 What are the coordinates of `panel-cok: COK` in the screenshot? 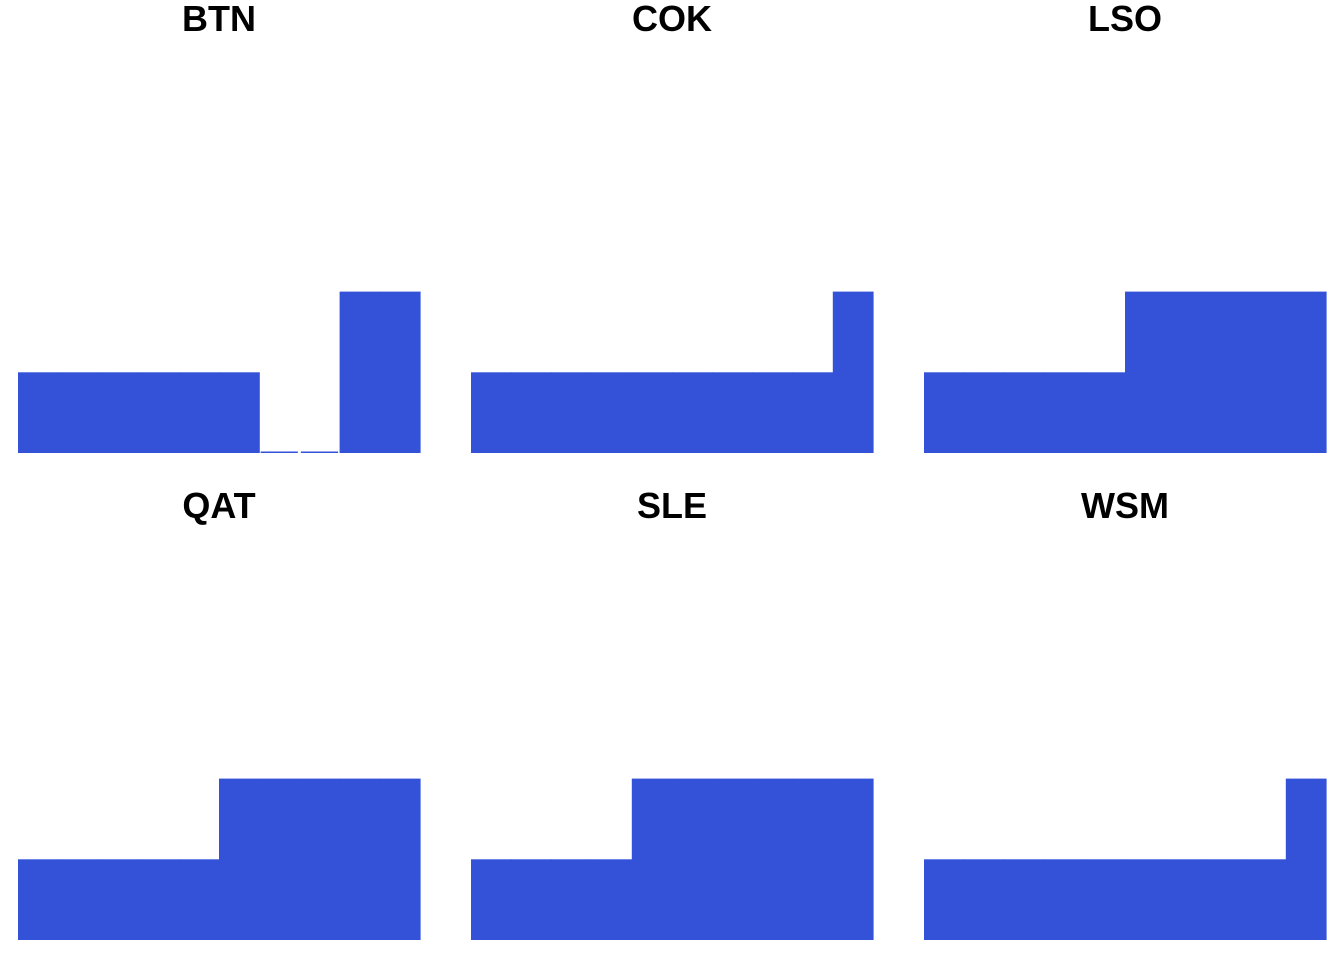 It's located at (672, 240).